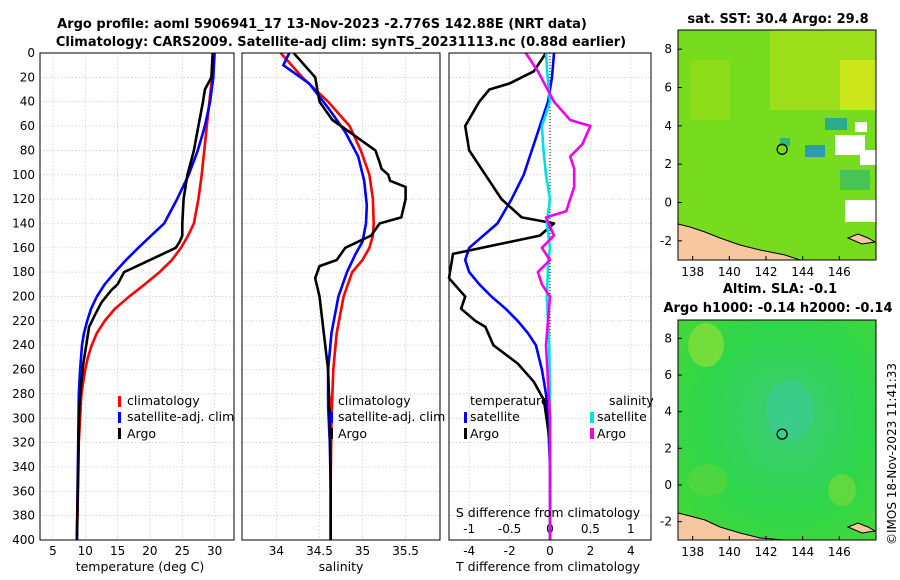 The height and width of the screenshot is (580, 900). I want to click on map-y-tick-label: 6, so click(668, 375).